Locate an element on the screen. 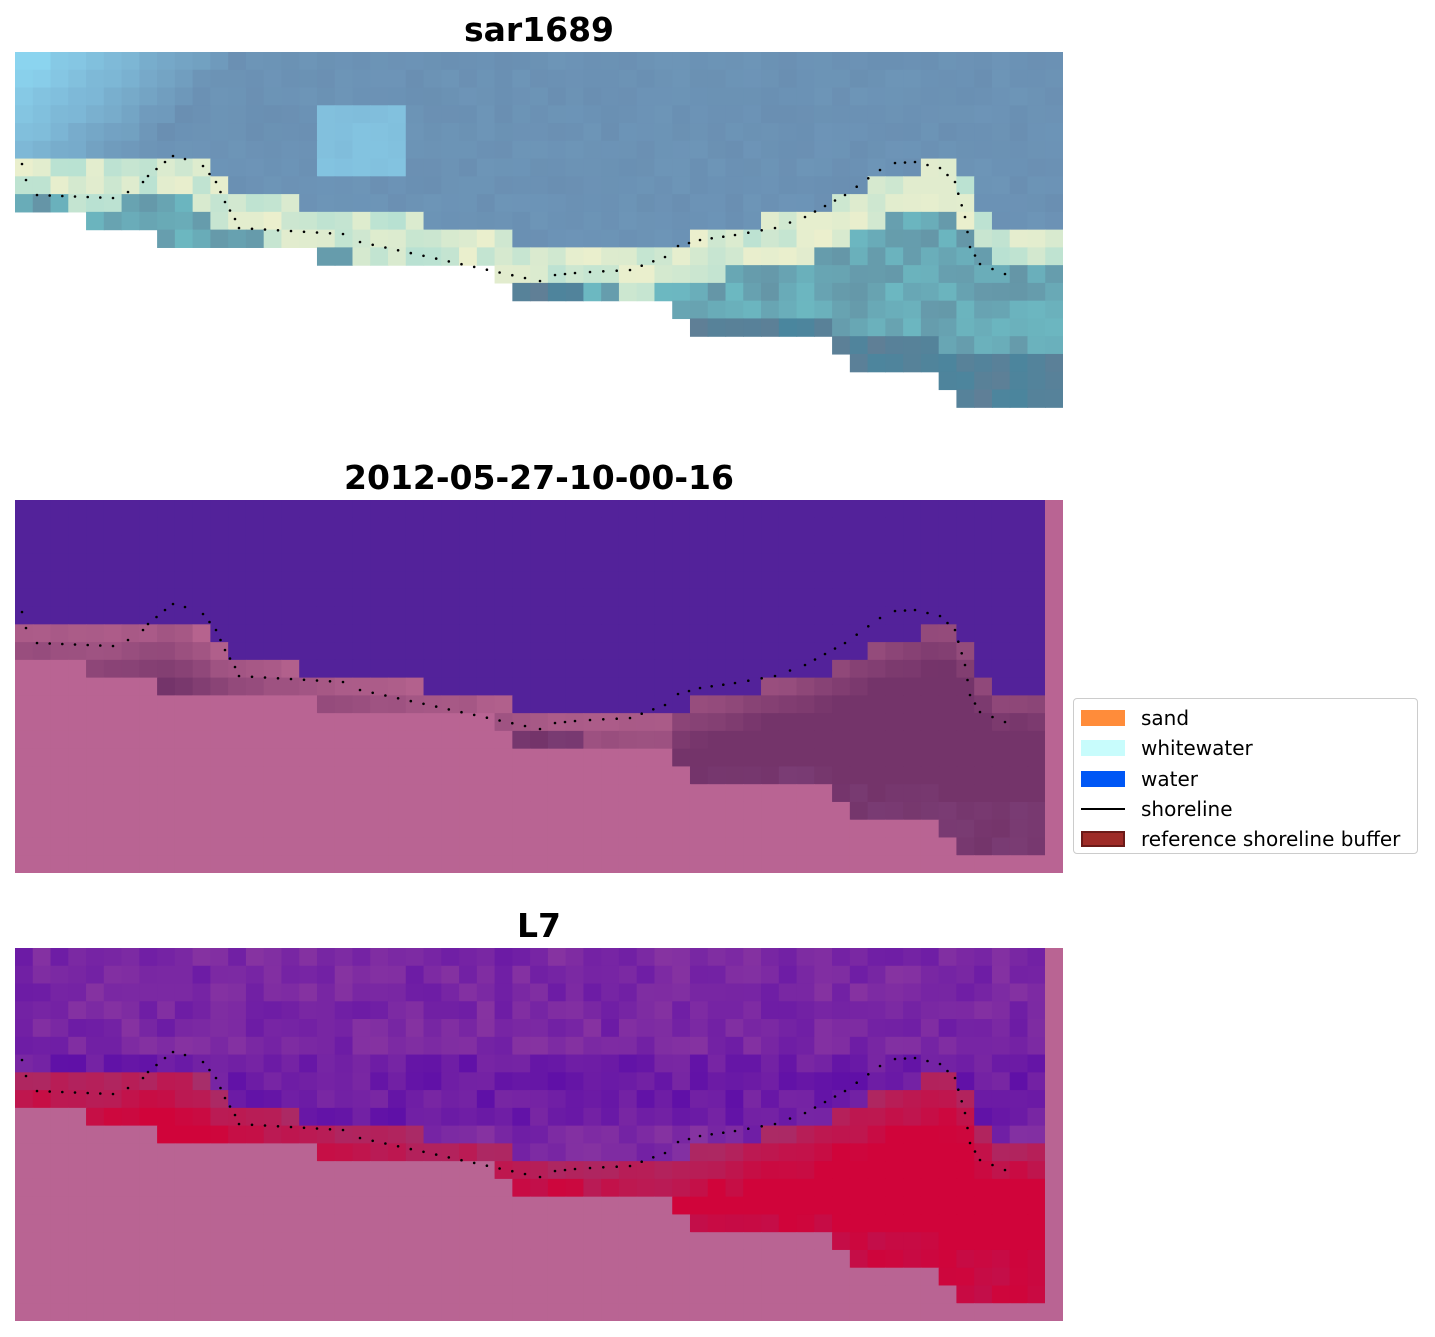 The height and width of the screenshot is (1337, 1435). legend-label: shoreline is located at coordinates (1187, 809).